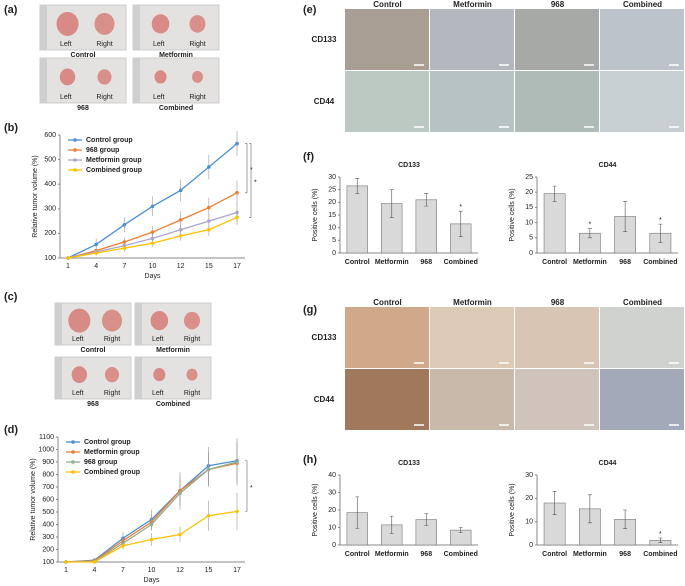  I want to click on x-tick-label: Combined, so click(660, 262).